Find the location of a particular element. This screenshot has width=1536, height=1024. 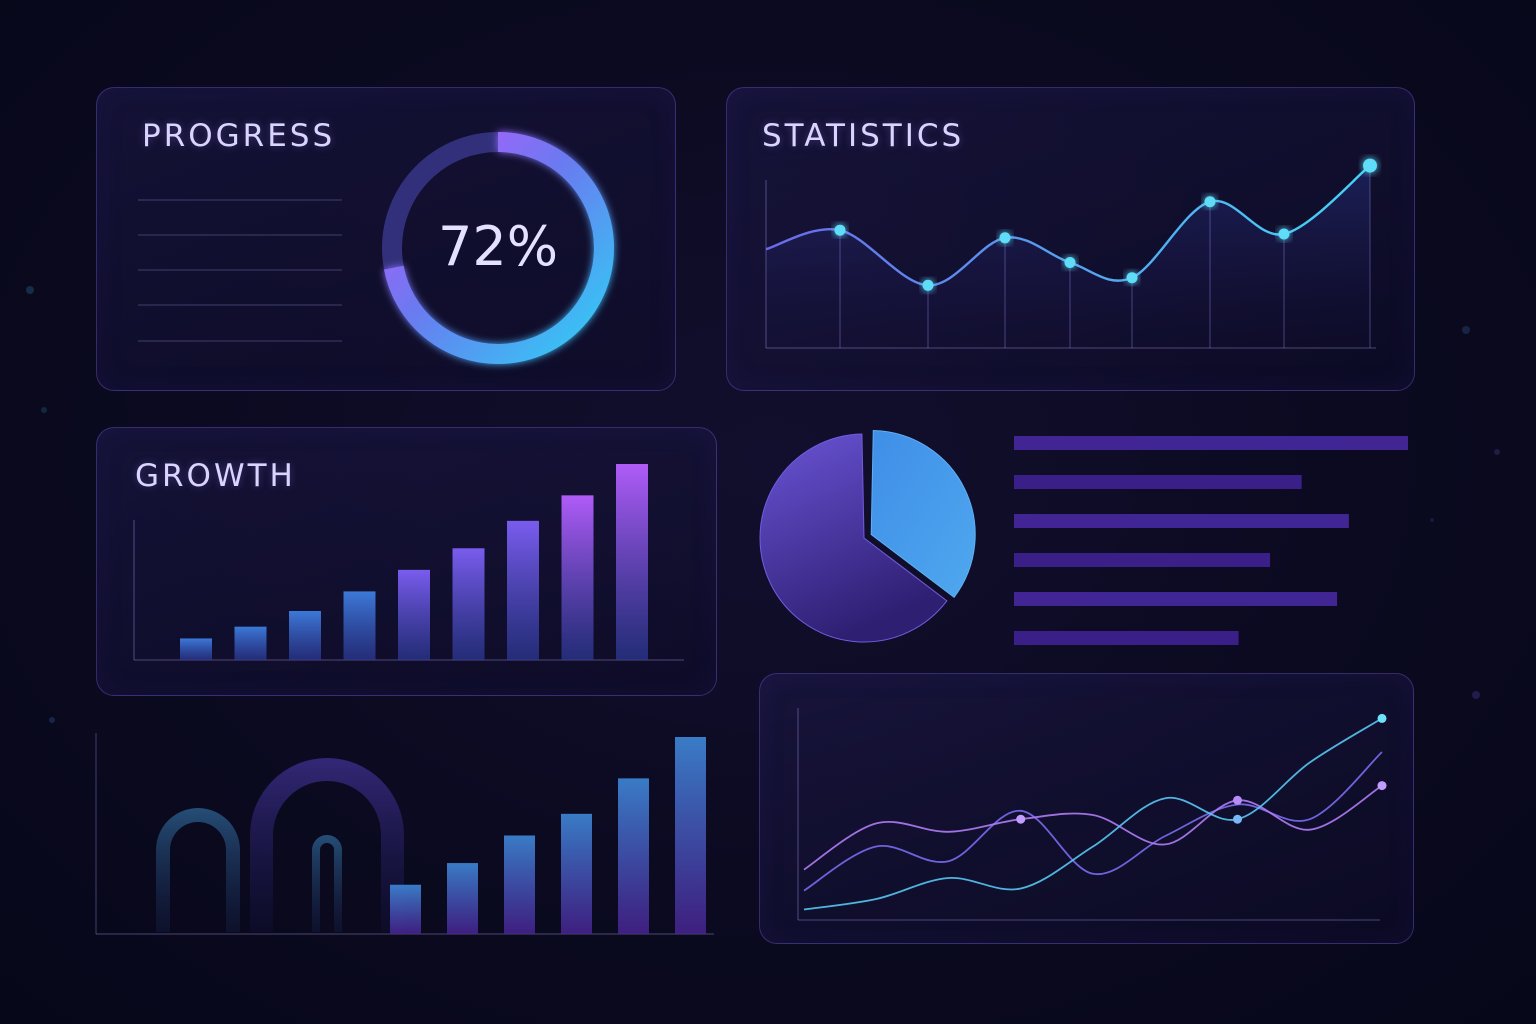

multi-line-panel is located at coordinates (1086, 808).